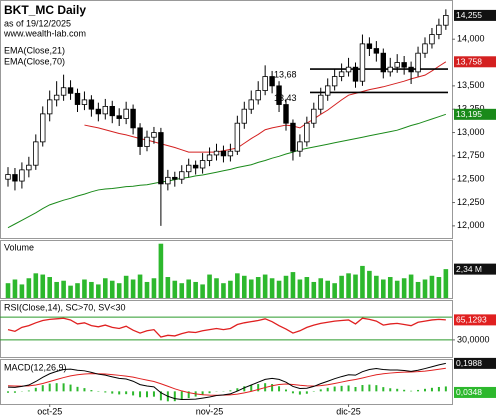  I want to click on signal-line, so click(226, 381).